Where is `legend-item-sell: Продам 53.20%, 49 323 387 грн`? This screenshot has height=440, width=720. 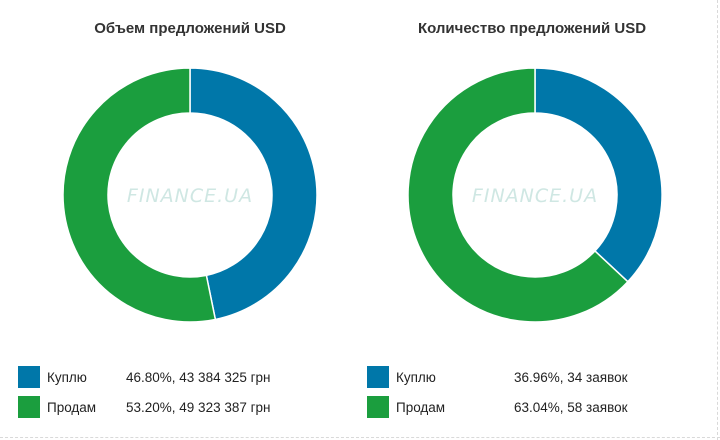
legend-item-sell: Продам 53.20%, 49 323 387 грн is located at coordinates (144, 407).